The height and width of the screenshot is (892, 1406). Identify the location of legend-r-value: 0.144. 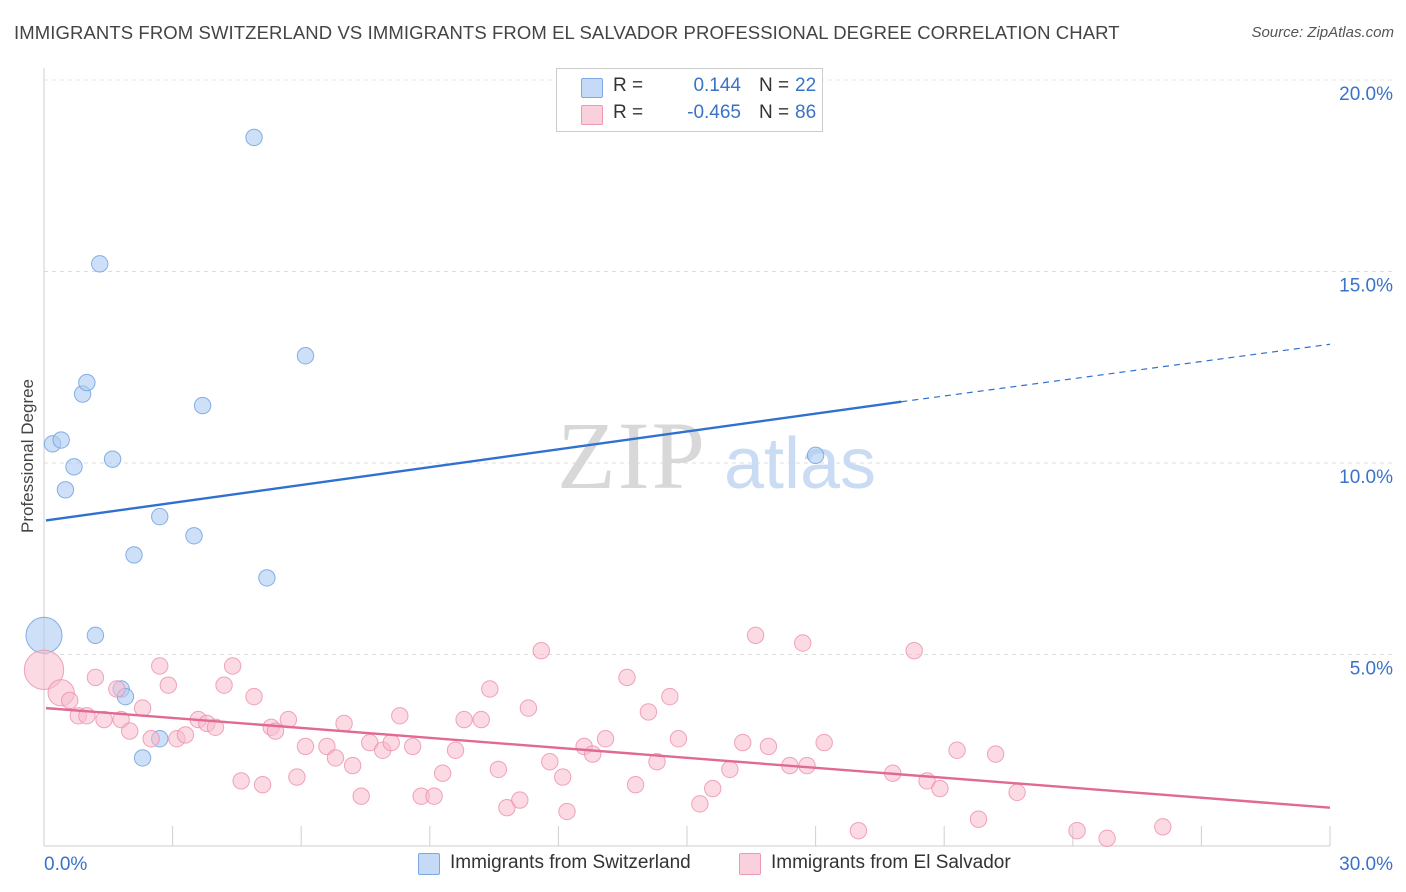
(717, 85).